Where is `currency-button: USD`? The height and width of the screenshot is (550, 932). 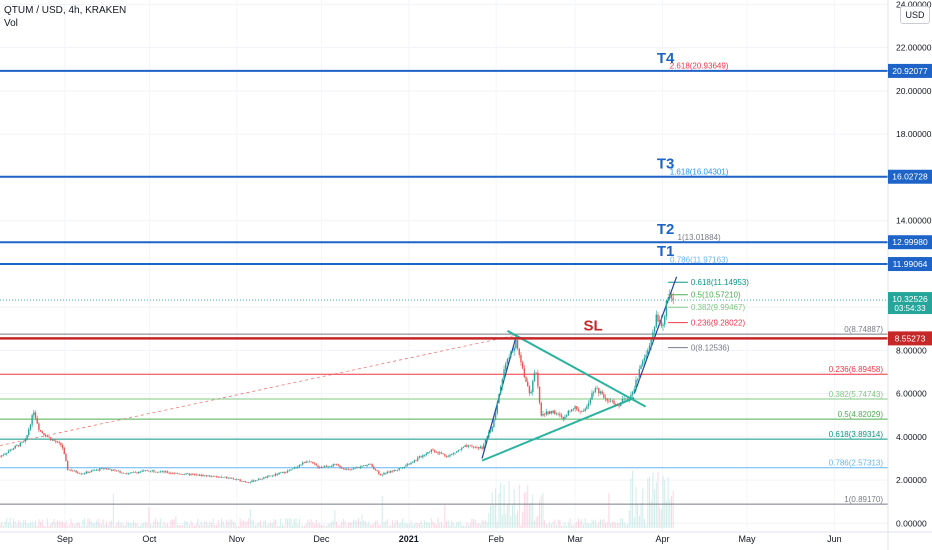
currency-button: USD is located at coordinates (915, 15).